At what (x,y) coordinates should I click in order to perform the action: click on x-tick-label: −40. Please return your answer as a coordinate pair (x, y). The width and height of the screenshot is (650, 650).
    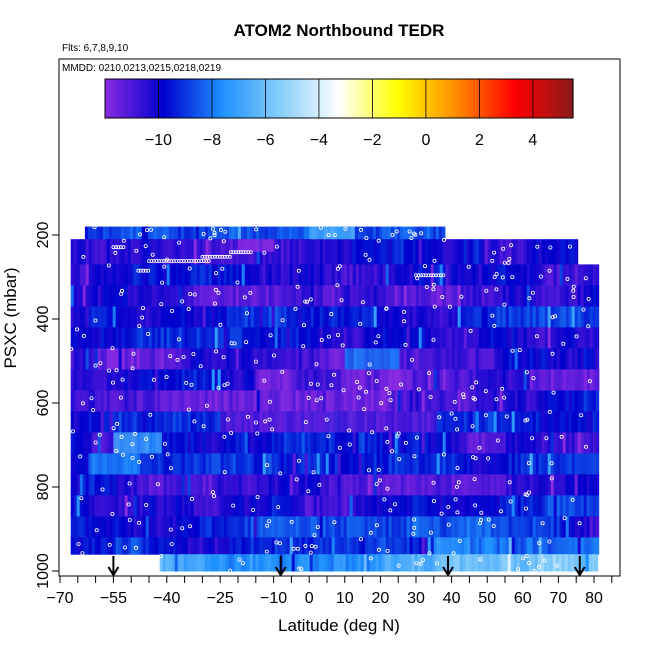
    Looking at the image, I should click on (166, 598).